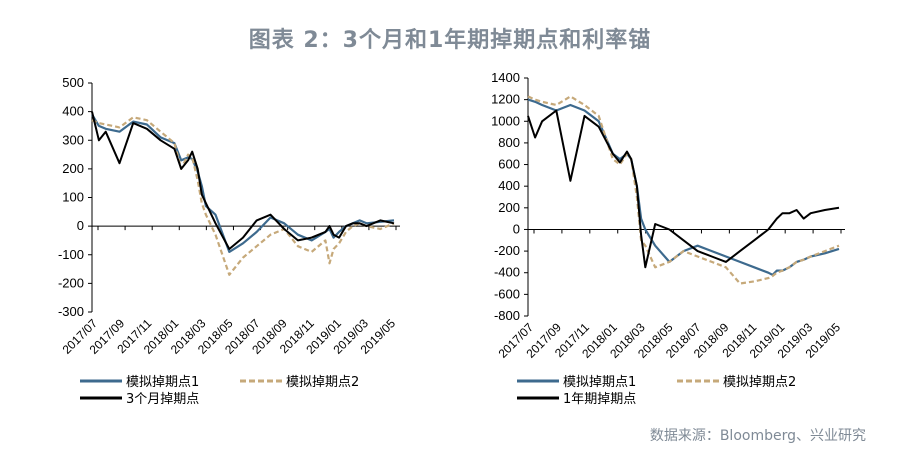  What do you see at coordinates (507, 272) in the screenshot?
I see `y-tick-label: -400` at bounding box center [507, 272].